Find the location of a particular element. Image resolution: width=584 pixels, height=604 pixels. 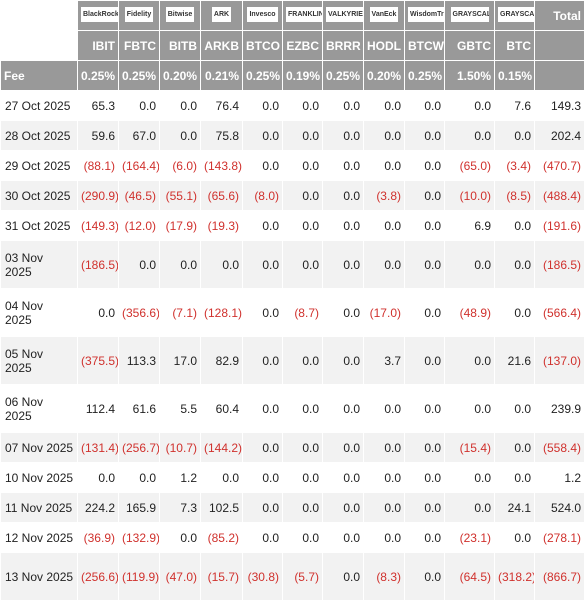

issuer-logo: Bitwise is located at coordinates (180, 14).